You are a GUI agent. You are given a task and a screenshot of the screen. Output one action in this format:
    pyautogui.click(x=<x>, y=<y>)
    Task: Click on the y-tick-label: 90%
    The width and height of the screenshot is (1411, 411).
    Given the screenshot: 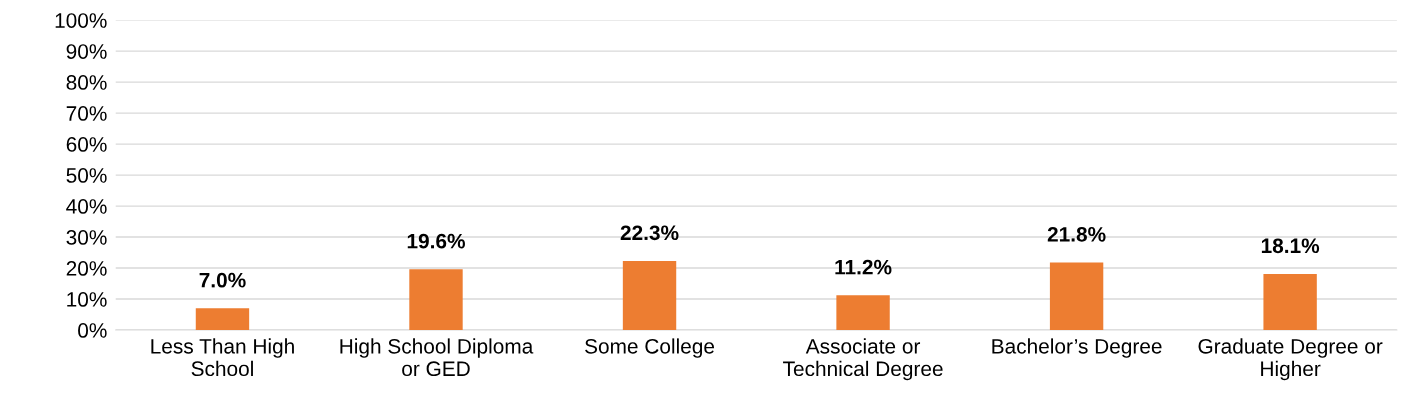 What is the action you would take?
    pyautogui.click(x=86, y=51)
    